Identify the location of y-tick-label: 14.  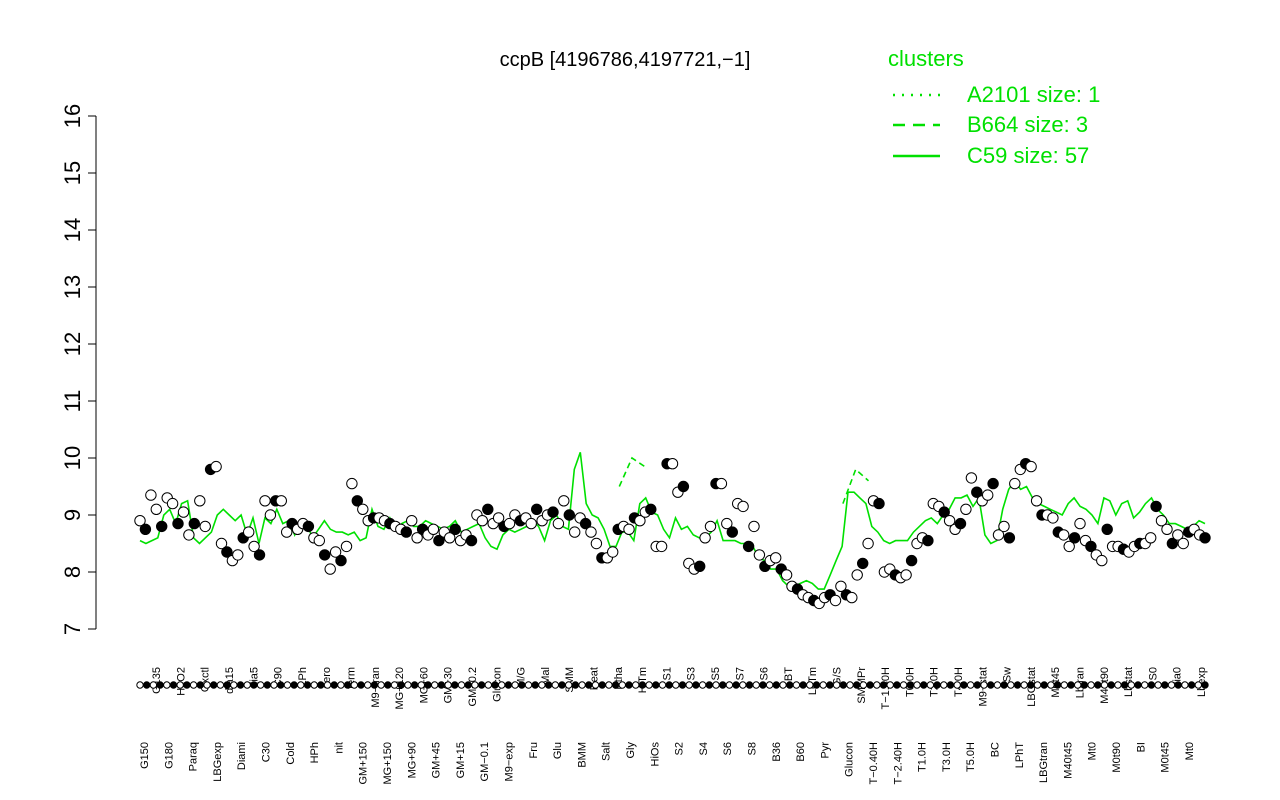
(72, 230).